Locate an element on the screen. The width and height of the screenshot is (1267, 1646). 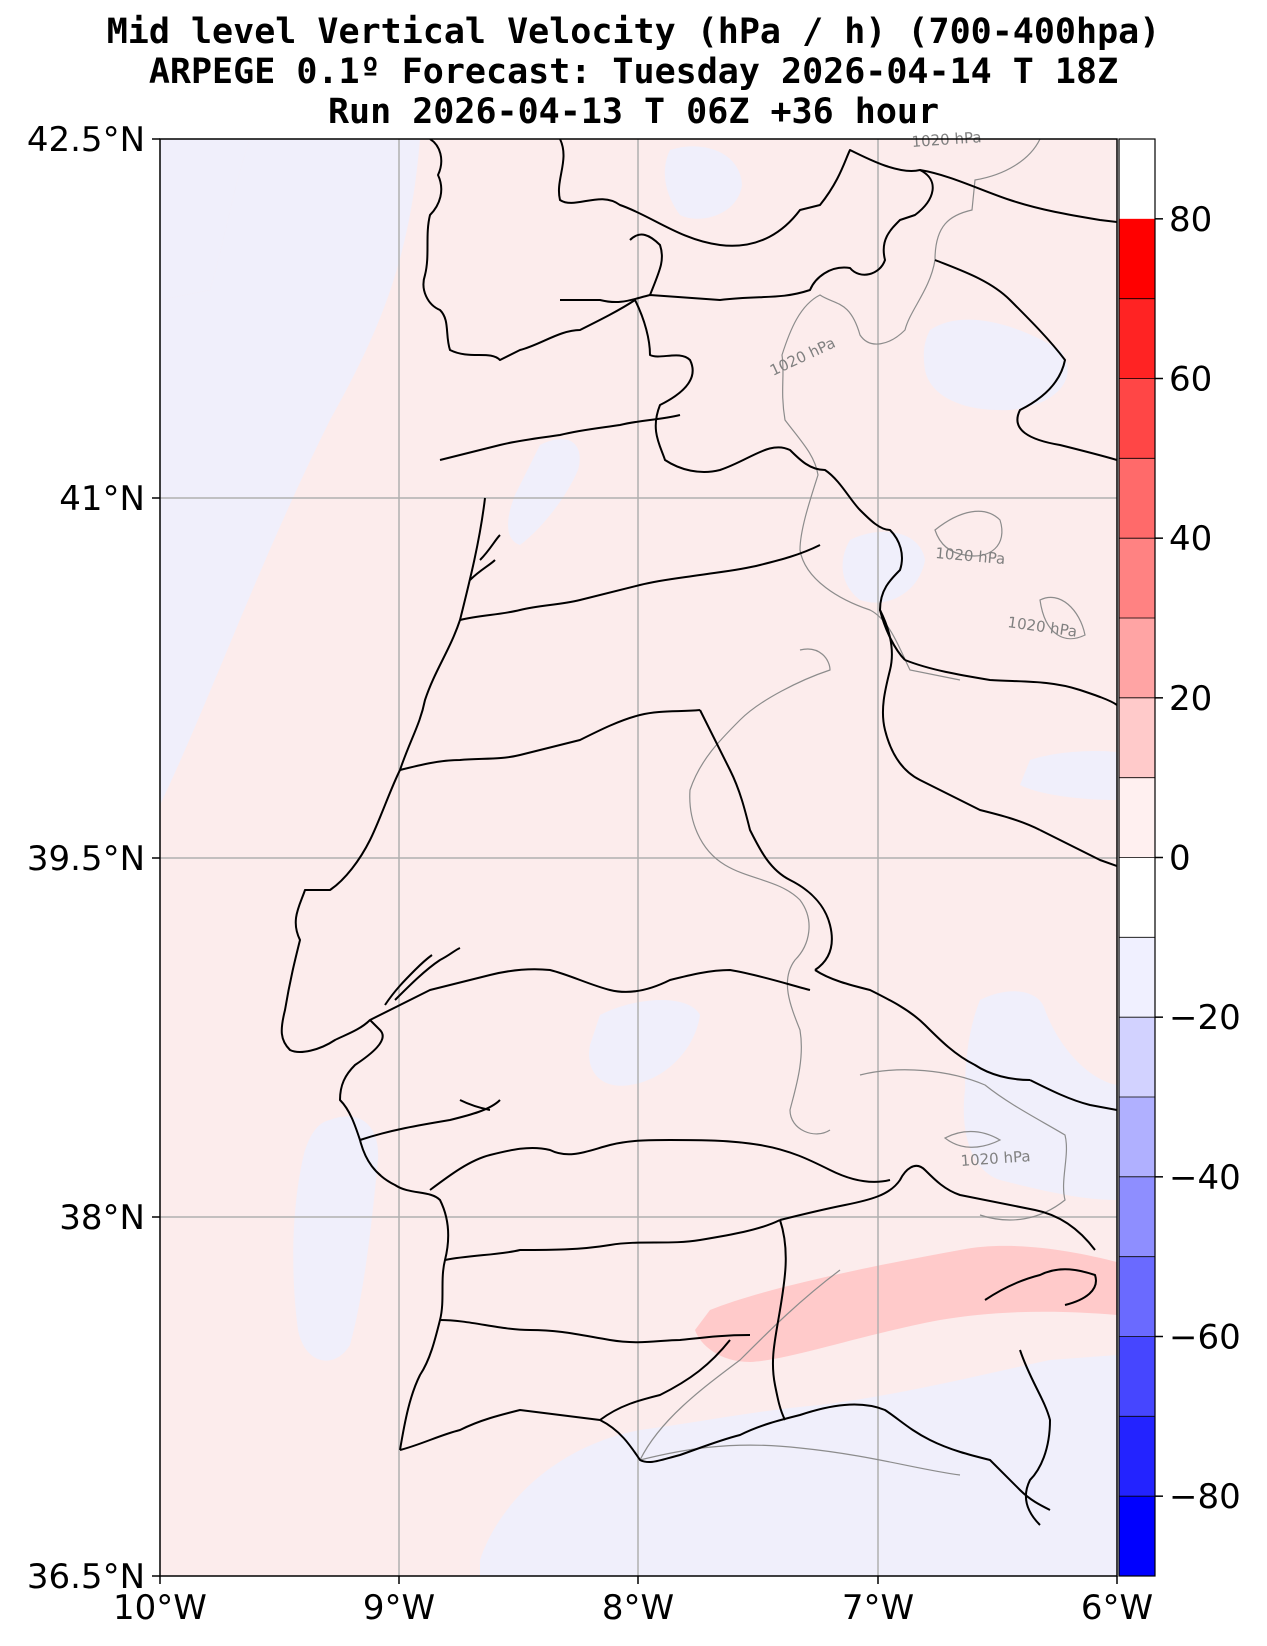
lon-tick-label: 8°W is located at coordinates (638, 1608).